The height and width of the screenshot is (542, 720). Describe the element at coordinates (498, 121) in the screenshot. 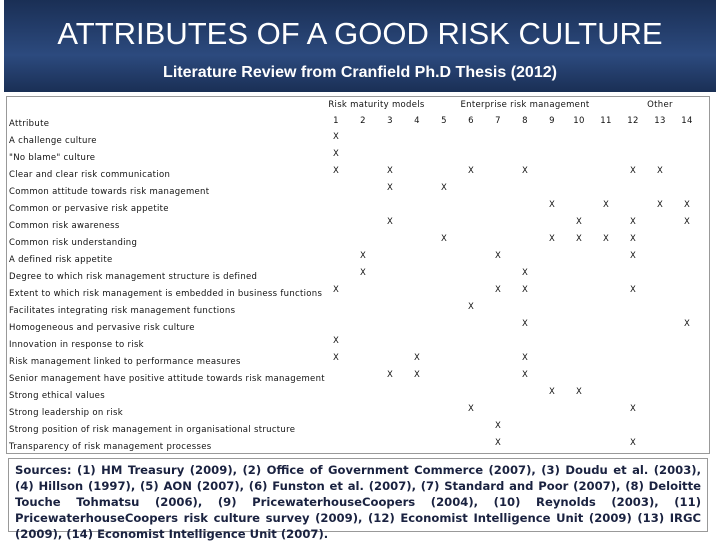

I see `column-header: 7` at that location.